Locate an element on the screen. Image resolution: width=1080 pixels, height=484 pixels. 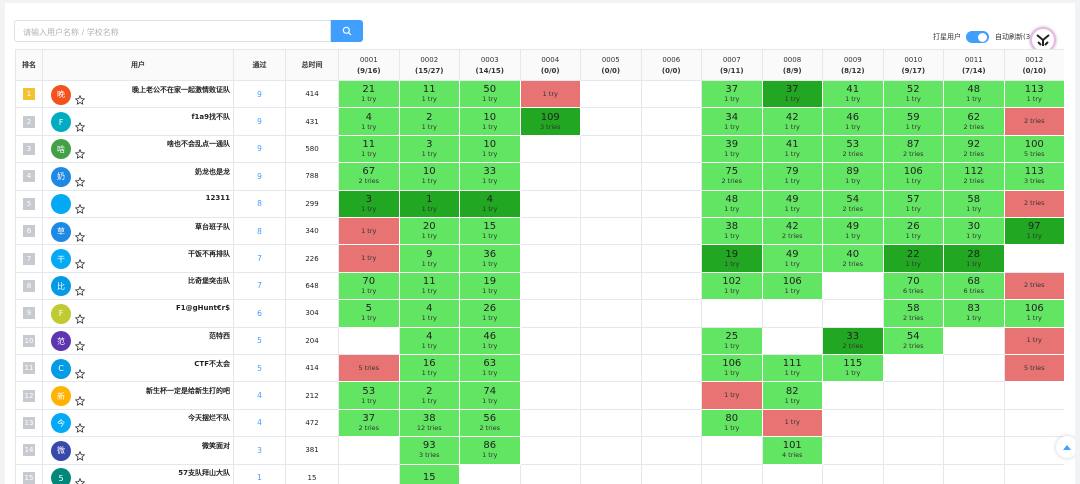
result-cell: 83 1 try is located at coordinates (974, 314).